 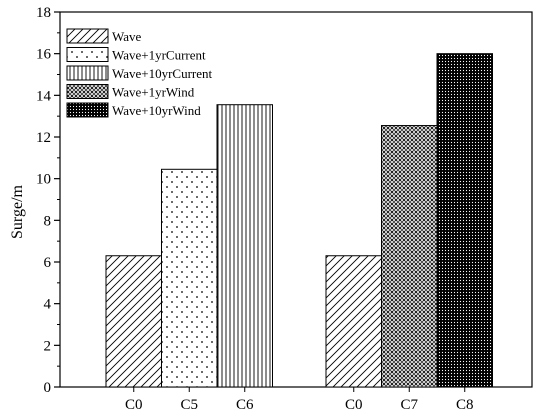 What do you see at coordinates (43, 180) in the screenshot?
I see `y-tick-label: 10` at bounding box center [43, 180].